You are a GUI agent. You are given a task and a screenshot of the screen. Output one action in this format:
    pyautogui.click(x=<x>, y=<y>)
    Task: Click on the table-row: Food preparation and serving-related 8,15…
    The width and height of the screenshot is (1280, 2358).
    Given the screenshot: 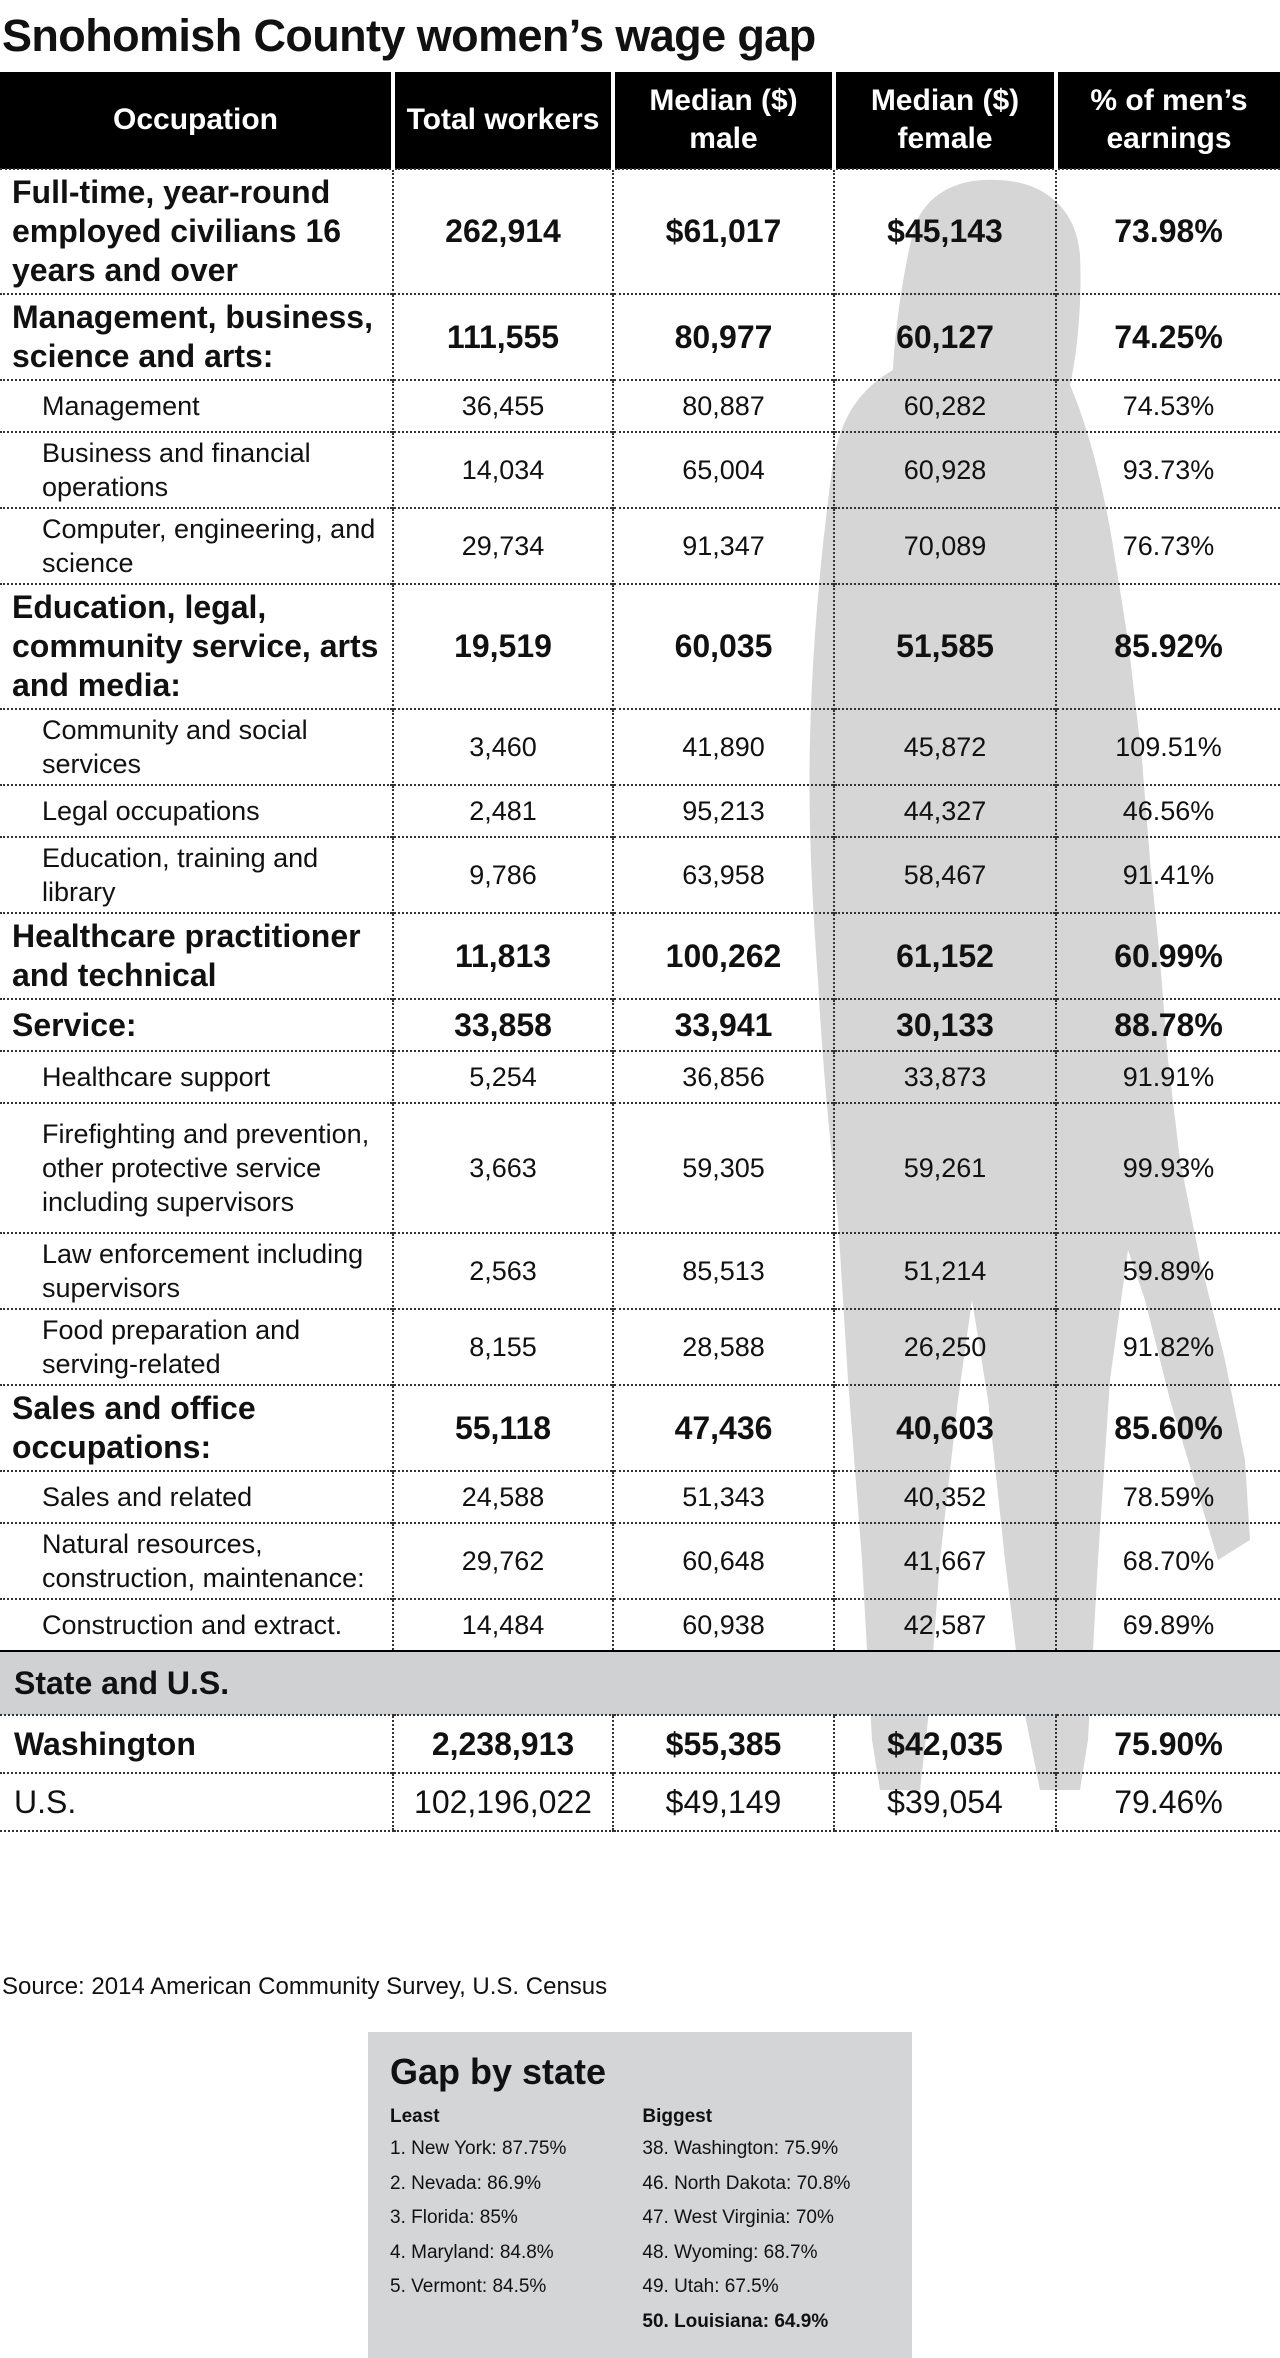 What is the action you would take?
    pyautogui.click(x=640, y=1346)
    